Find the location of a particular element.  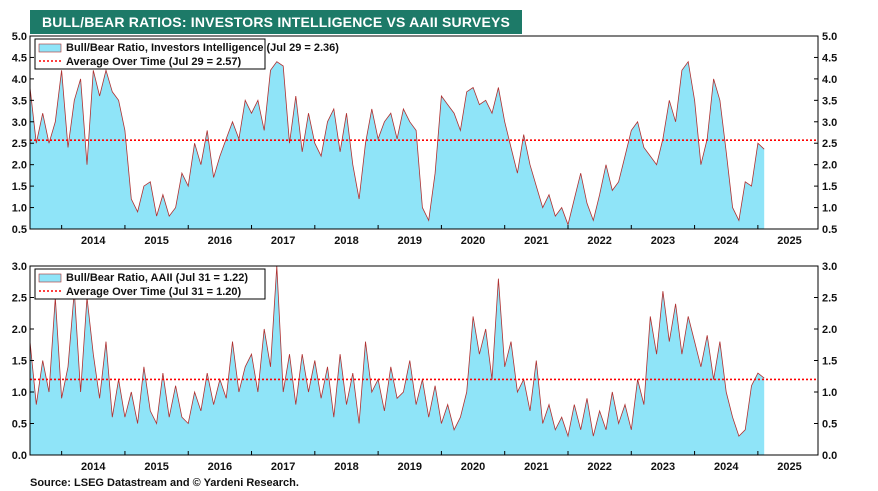

ii-ytick-label-right: 2.0 is located at coordinates (829, 166).